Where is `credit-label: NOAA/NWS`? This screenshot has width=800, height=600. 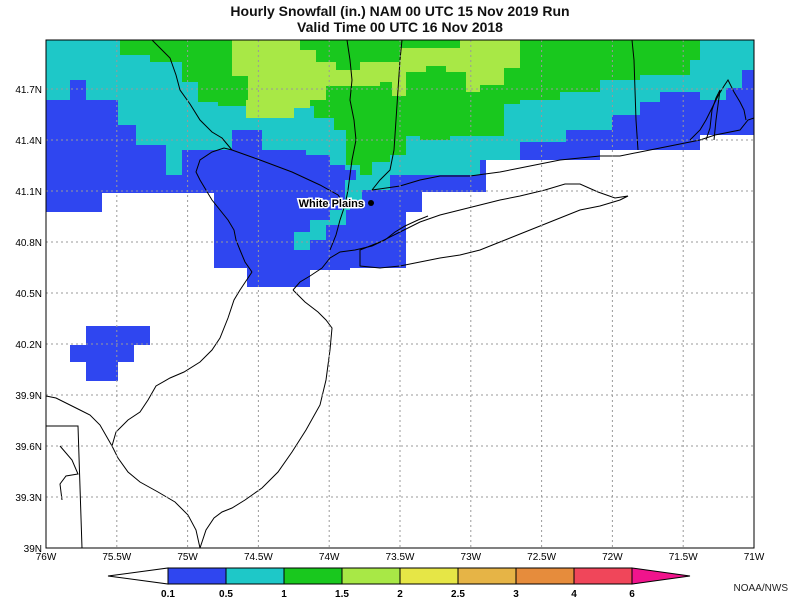
credit-label: NOAA/NWS is located at coordinates (760, 588).